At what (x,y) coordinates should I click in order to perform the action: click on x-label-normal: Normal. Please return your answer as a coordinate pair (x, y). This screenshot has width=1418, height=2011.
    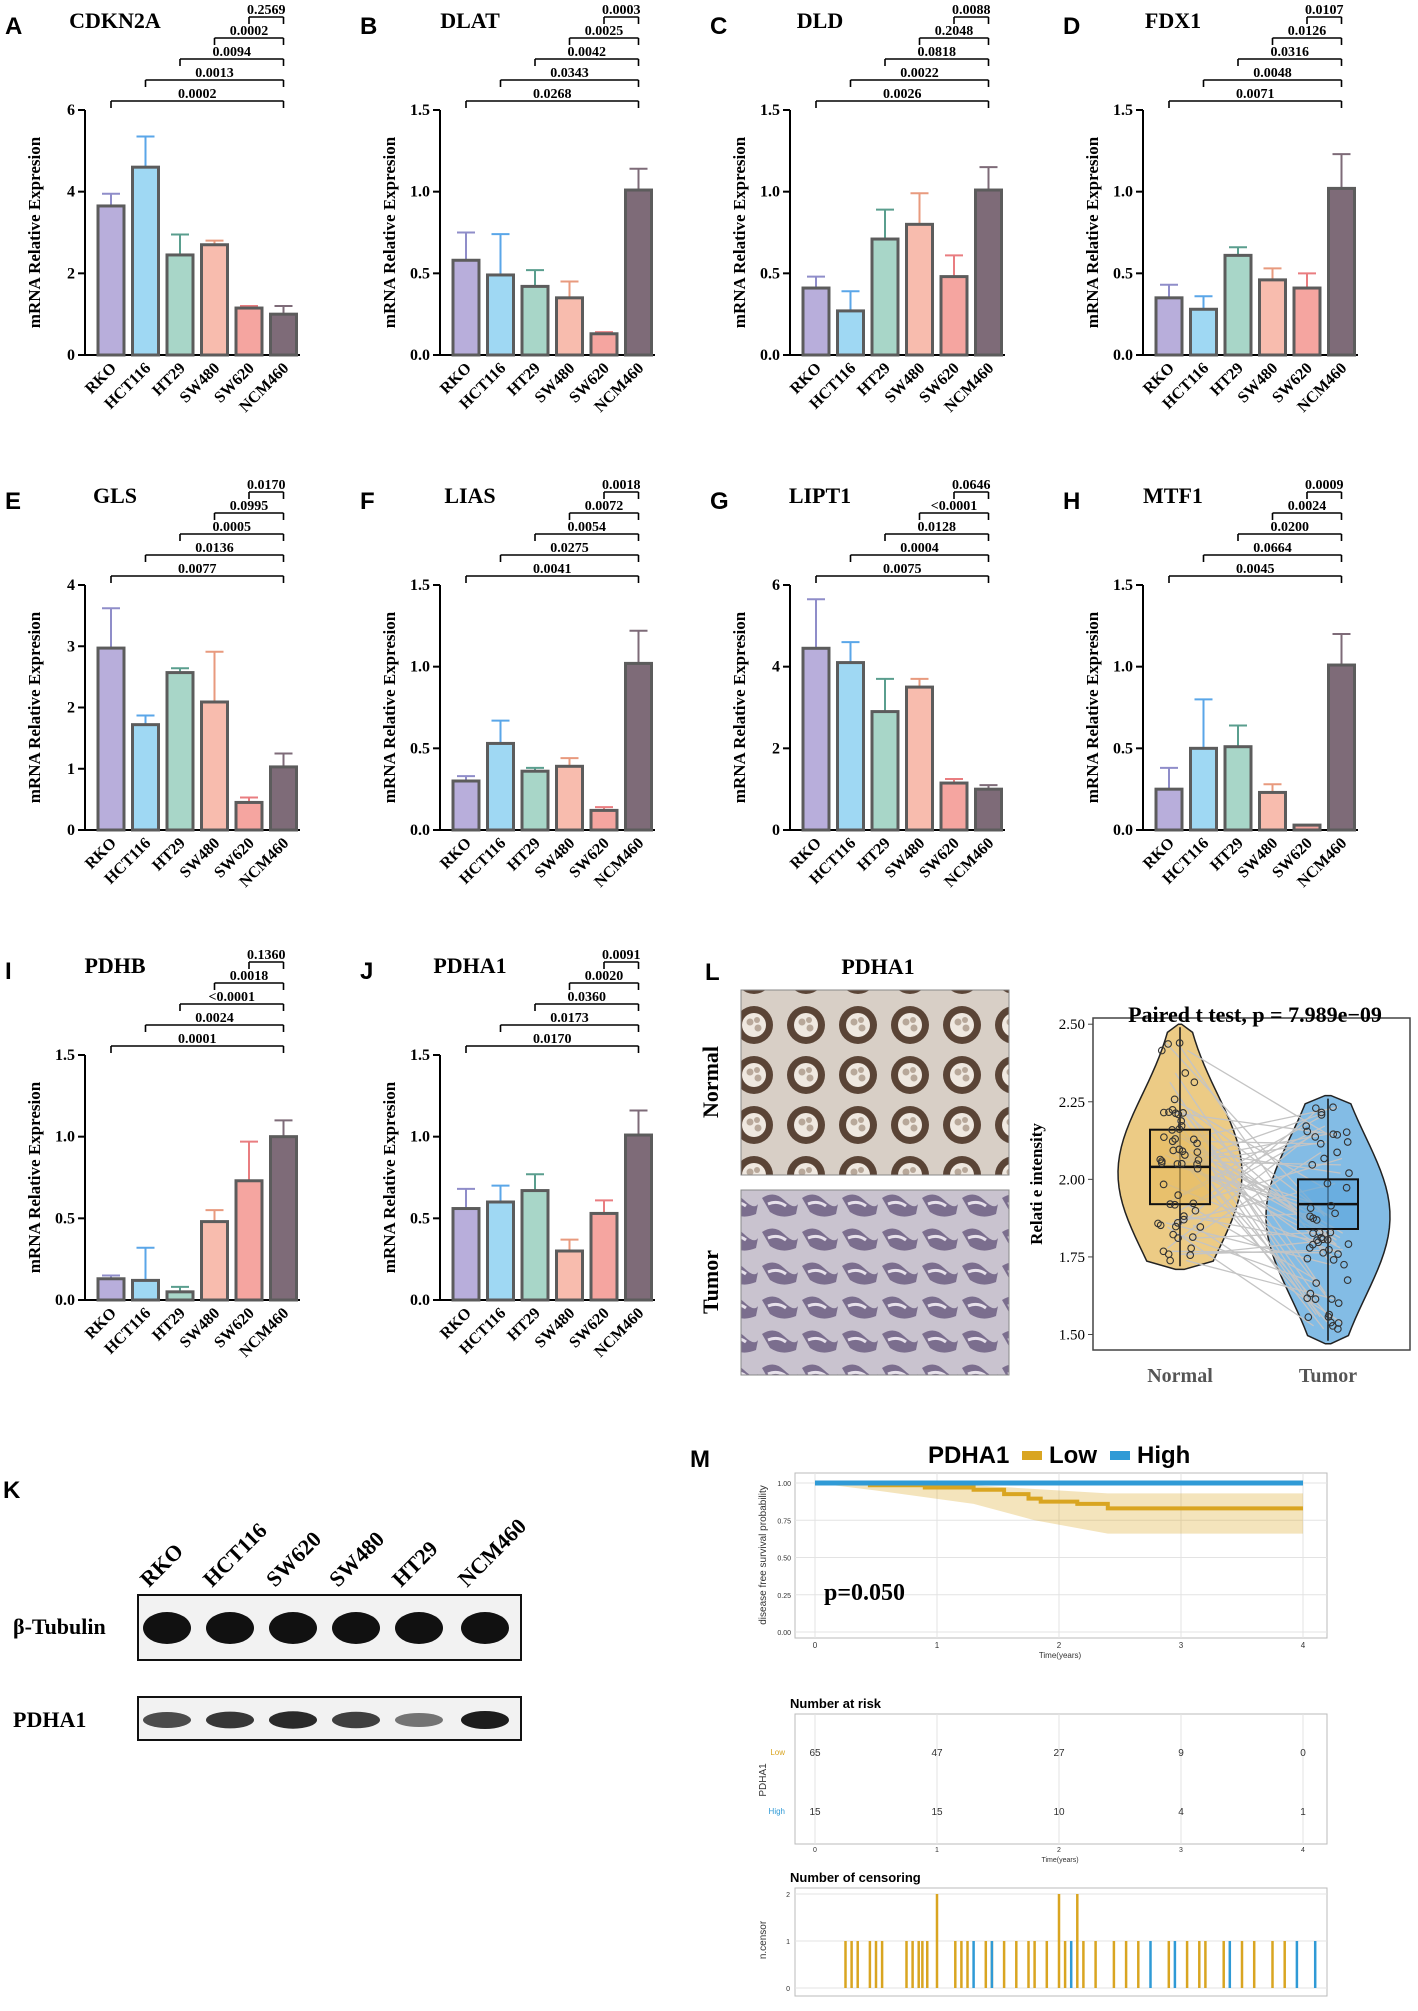
    Looking at the image, I should click on (1180, 1376).